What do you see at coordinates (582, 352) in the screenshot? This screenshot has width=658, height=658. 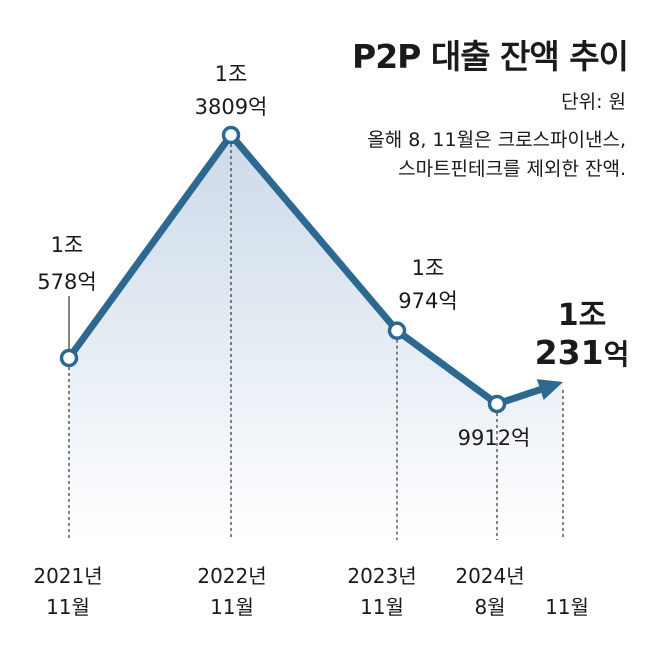 I see `value-label-4-line2: 231억` at bounding box center [582, 352].